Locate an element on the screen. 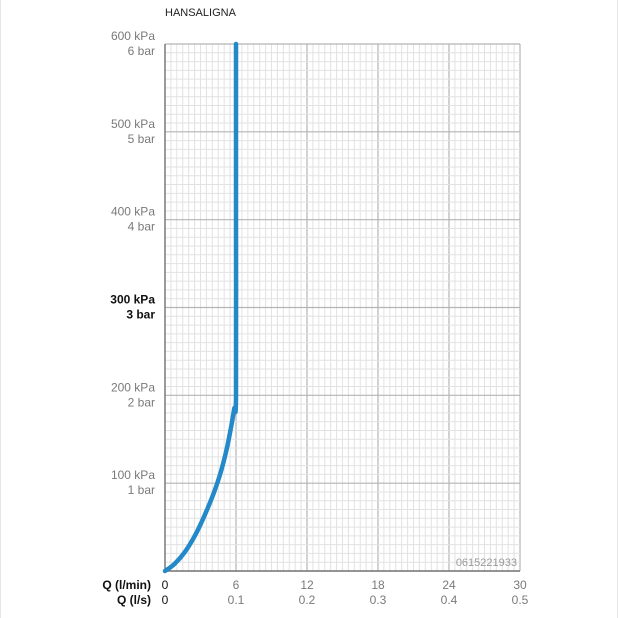 The image size is (618, 618). x-axis-labels: 00 60.1 120.2 180.3 240.4 300.5 is located at coordinates (345, 592).